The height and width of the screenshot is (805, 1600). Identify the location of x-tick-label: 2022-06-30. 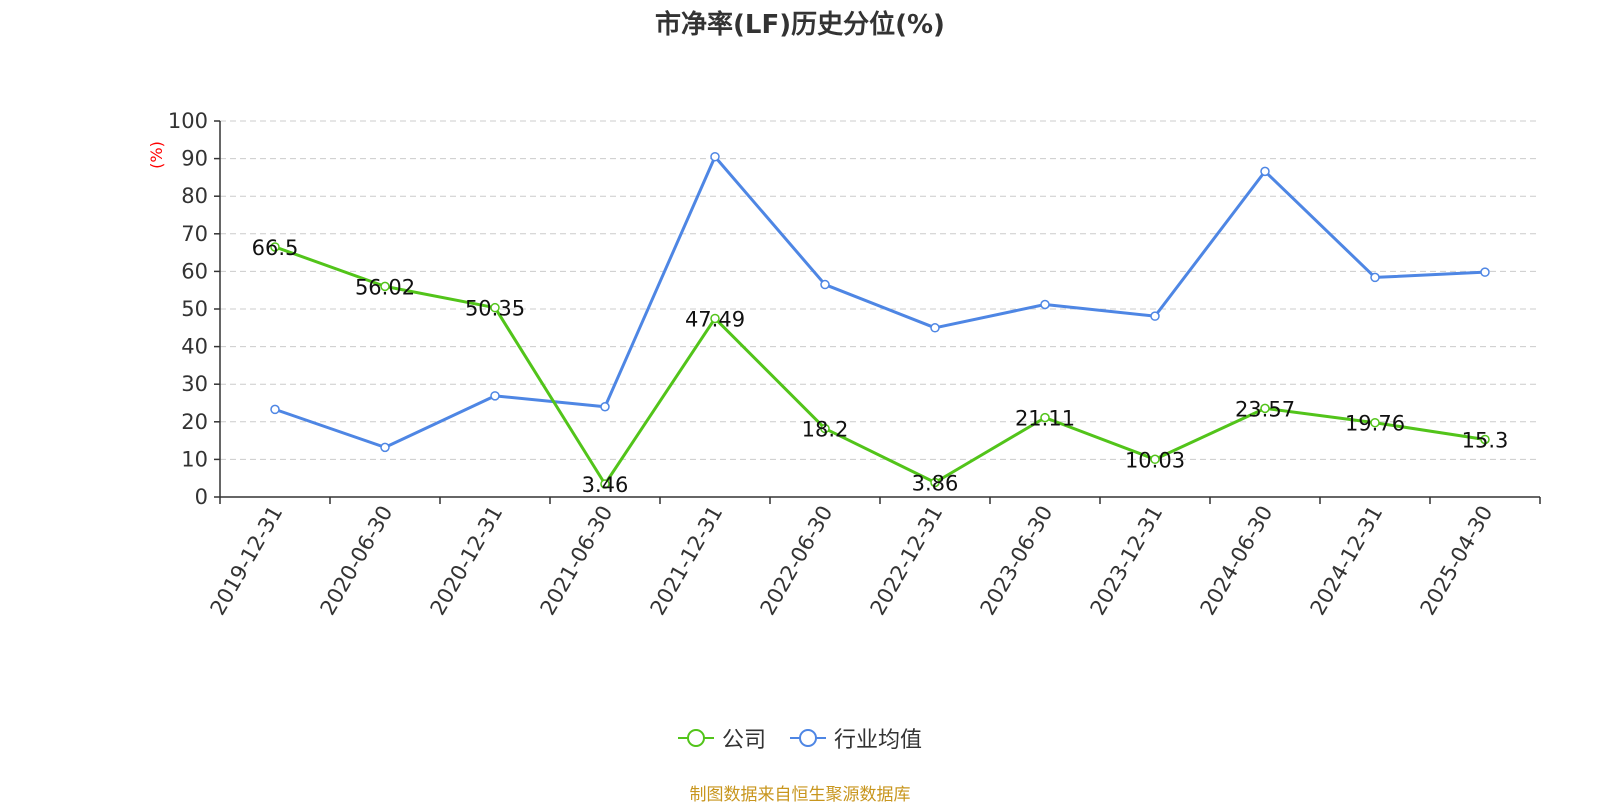
(797, 561).